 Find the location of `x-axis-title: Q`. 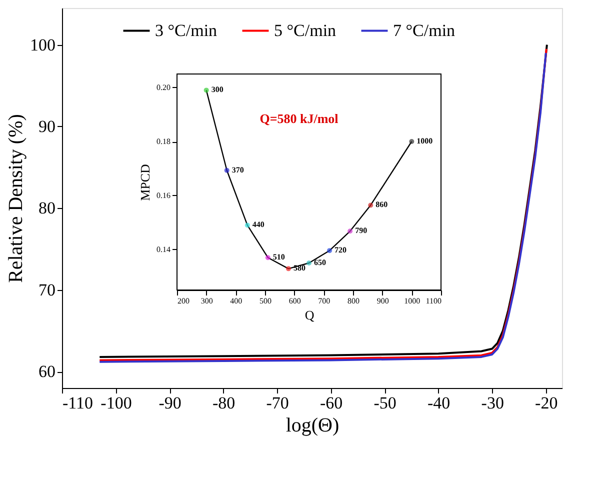

x-axis-title: Q is located at coordinates (309, 315).